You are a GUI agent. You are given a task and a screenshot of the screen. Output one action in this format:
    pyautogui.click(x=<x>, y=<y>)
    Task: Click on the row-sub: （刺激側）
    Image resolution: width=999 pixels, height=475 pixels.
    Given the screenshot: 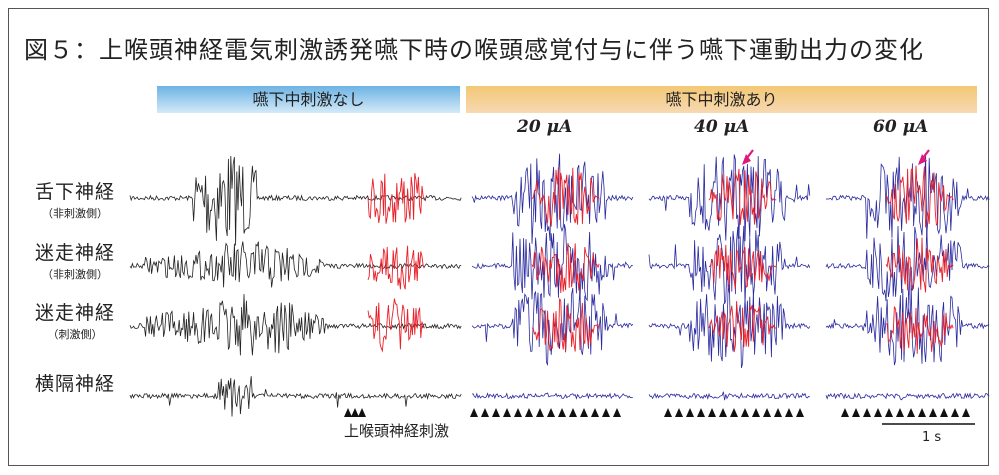 What is the action you would take?
    pyautogui.click(x=75, y=334)
    